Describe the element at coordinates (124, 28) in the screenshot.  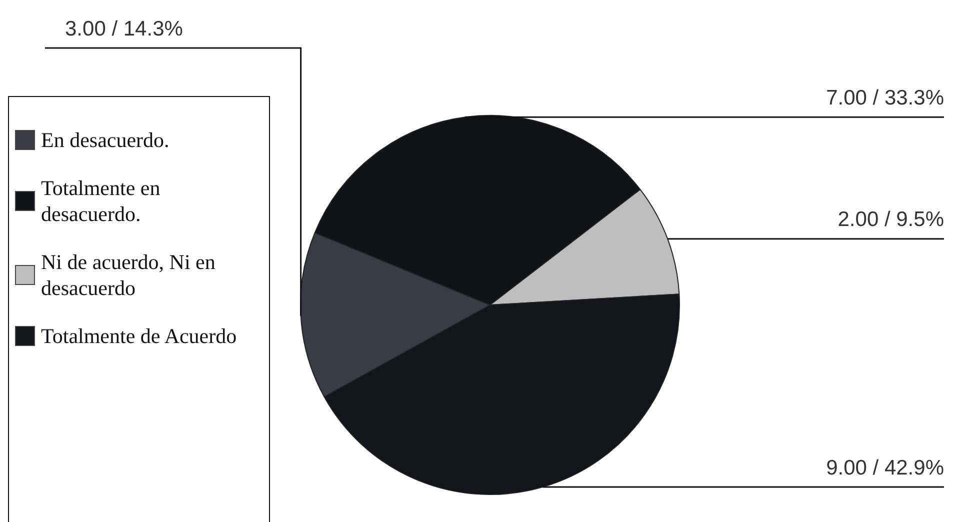
I see `data-label: 3.00 / 14.3%` at that location.